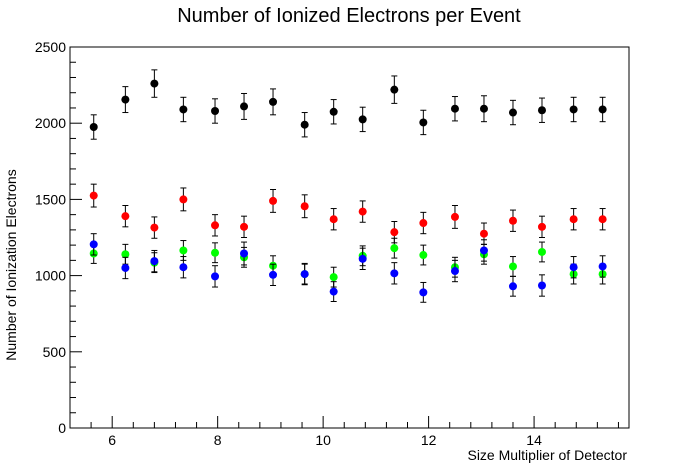  Describe the element at coordinates (349, 16) in the screenshot. I see `chart-title: Number of Ionized Electrons per Event` at that location.